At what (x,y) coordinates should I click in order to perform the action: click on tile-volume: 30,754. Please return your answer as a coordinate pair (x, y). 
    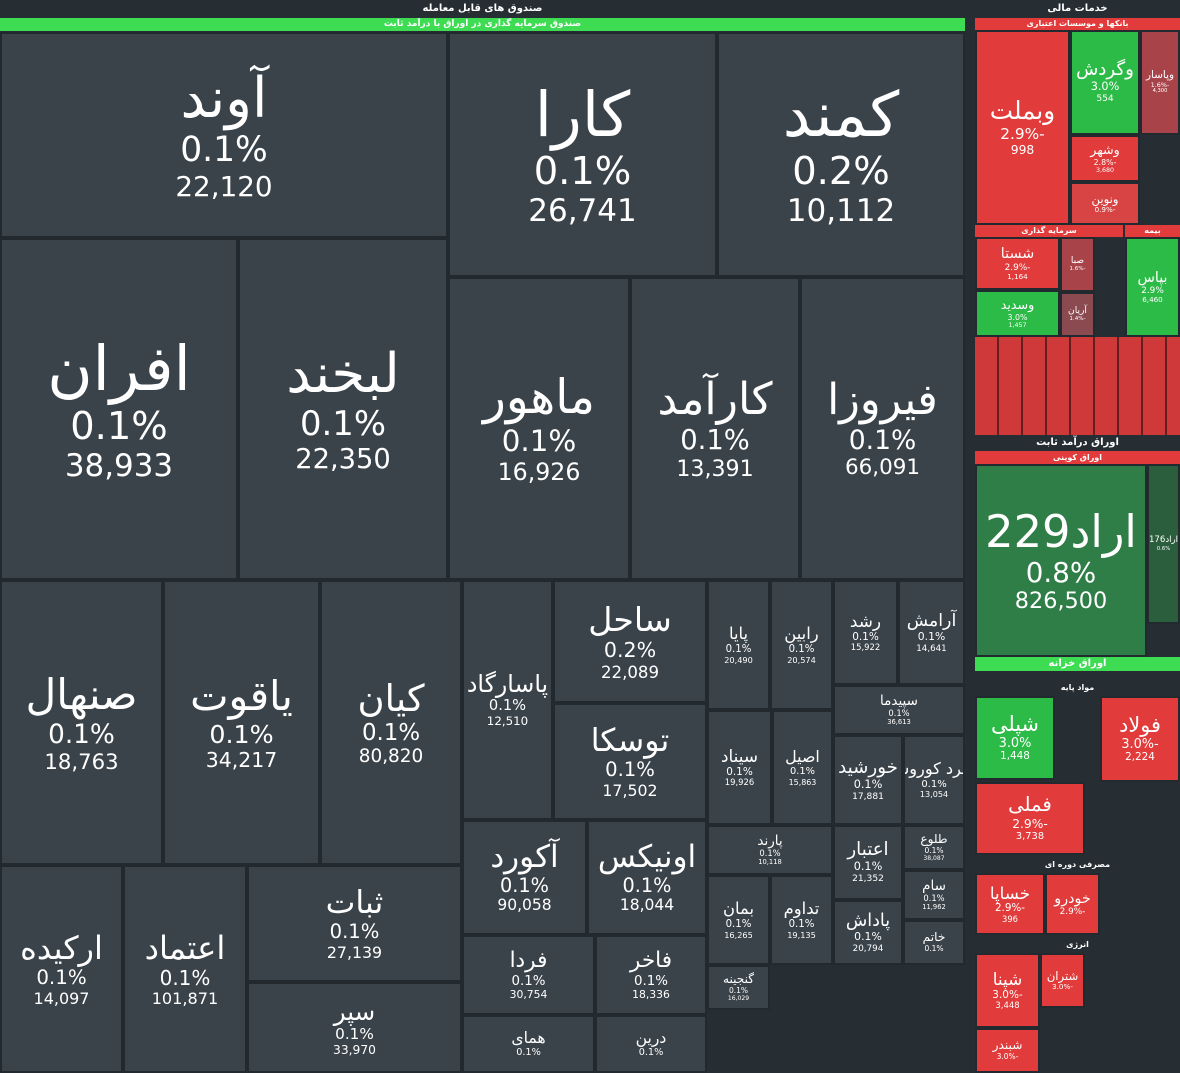
    Looking at the image, I should click on (528, 994).